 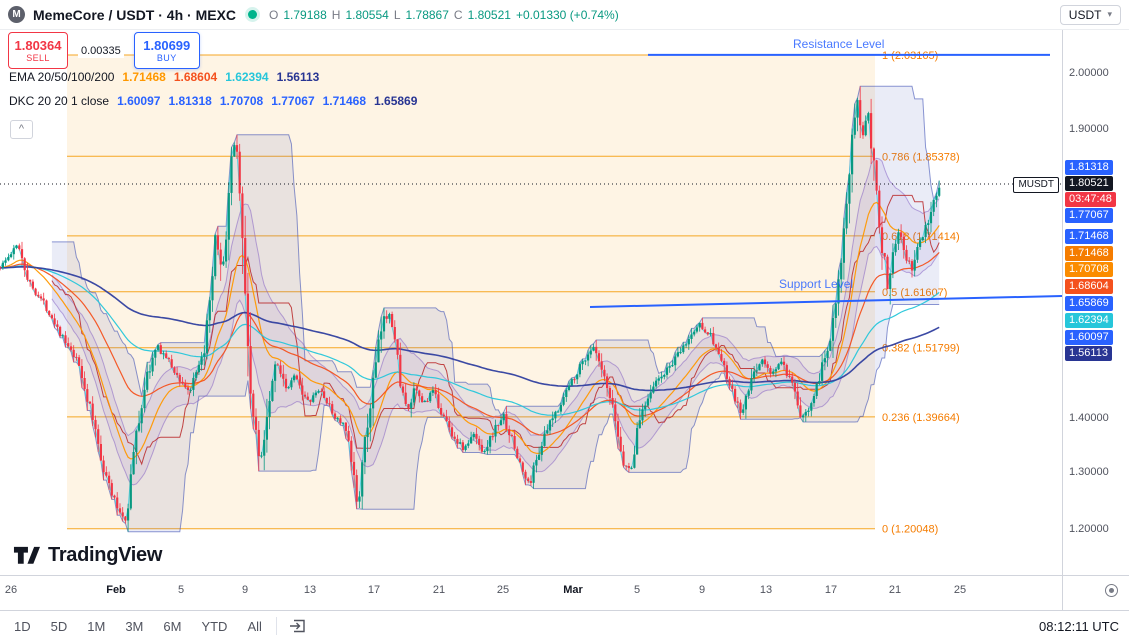 What do you see at coordinates (190, 101) in the screenshot?
I see `indicator-value: 1.81318` at bounding box center [190, 101].